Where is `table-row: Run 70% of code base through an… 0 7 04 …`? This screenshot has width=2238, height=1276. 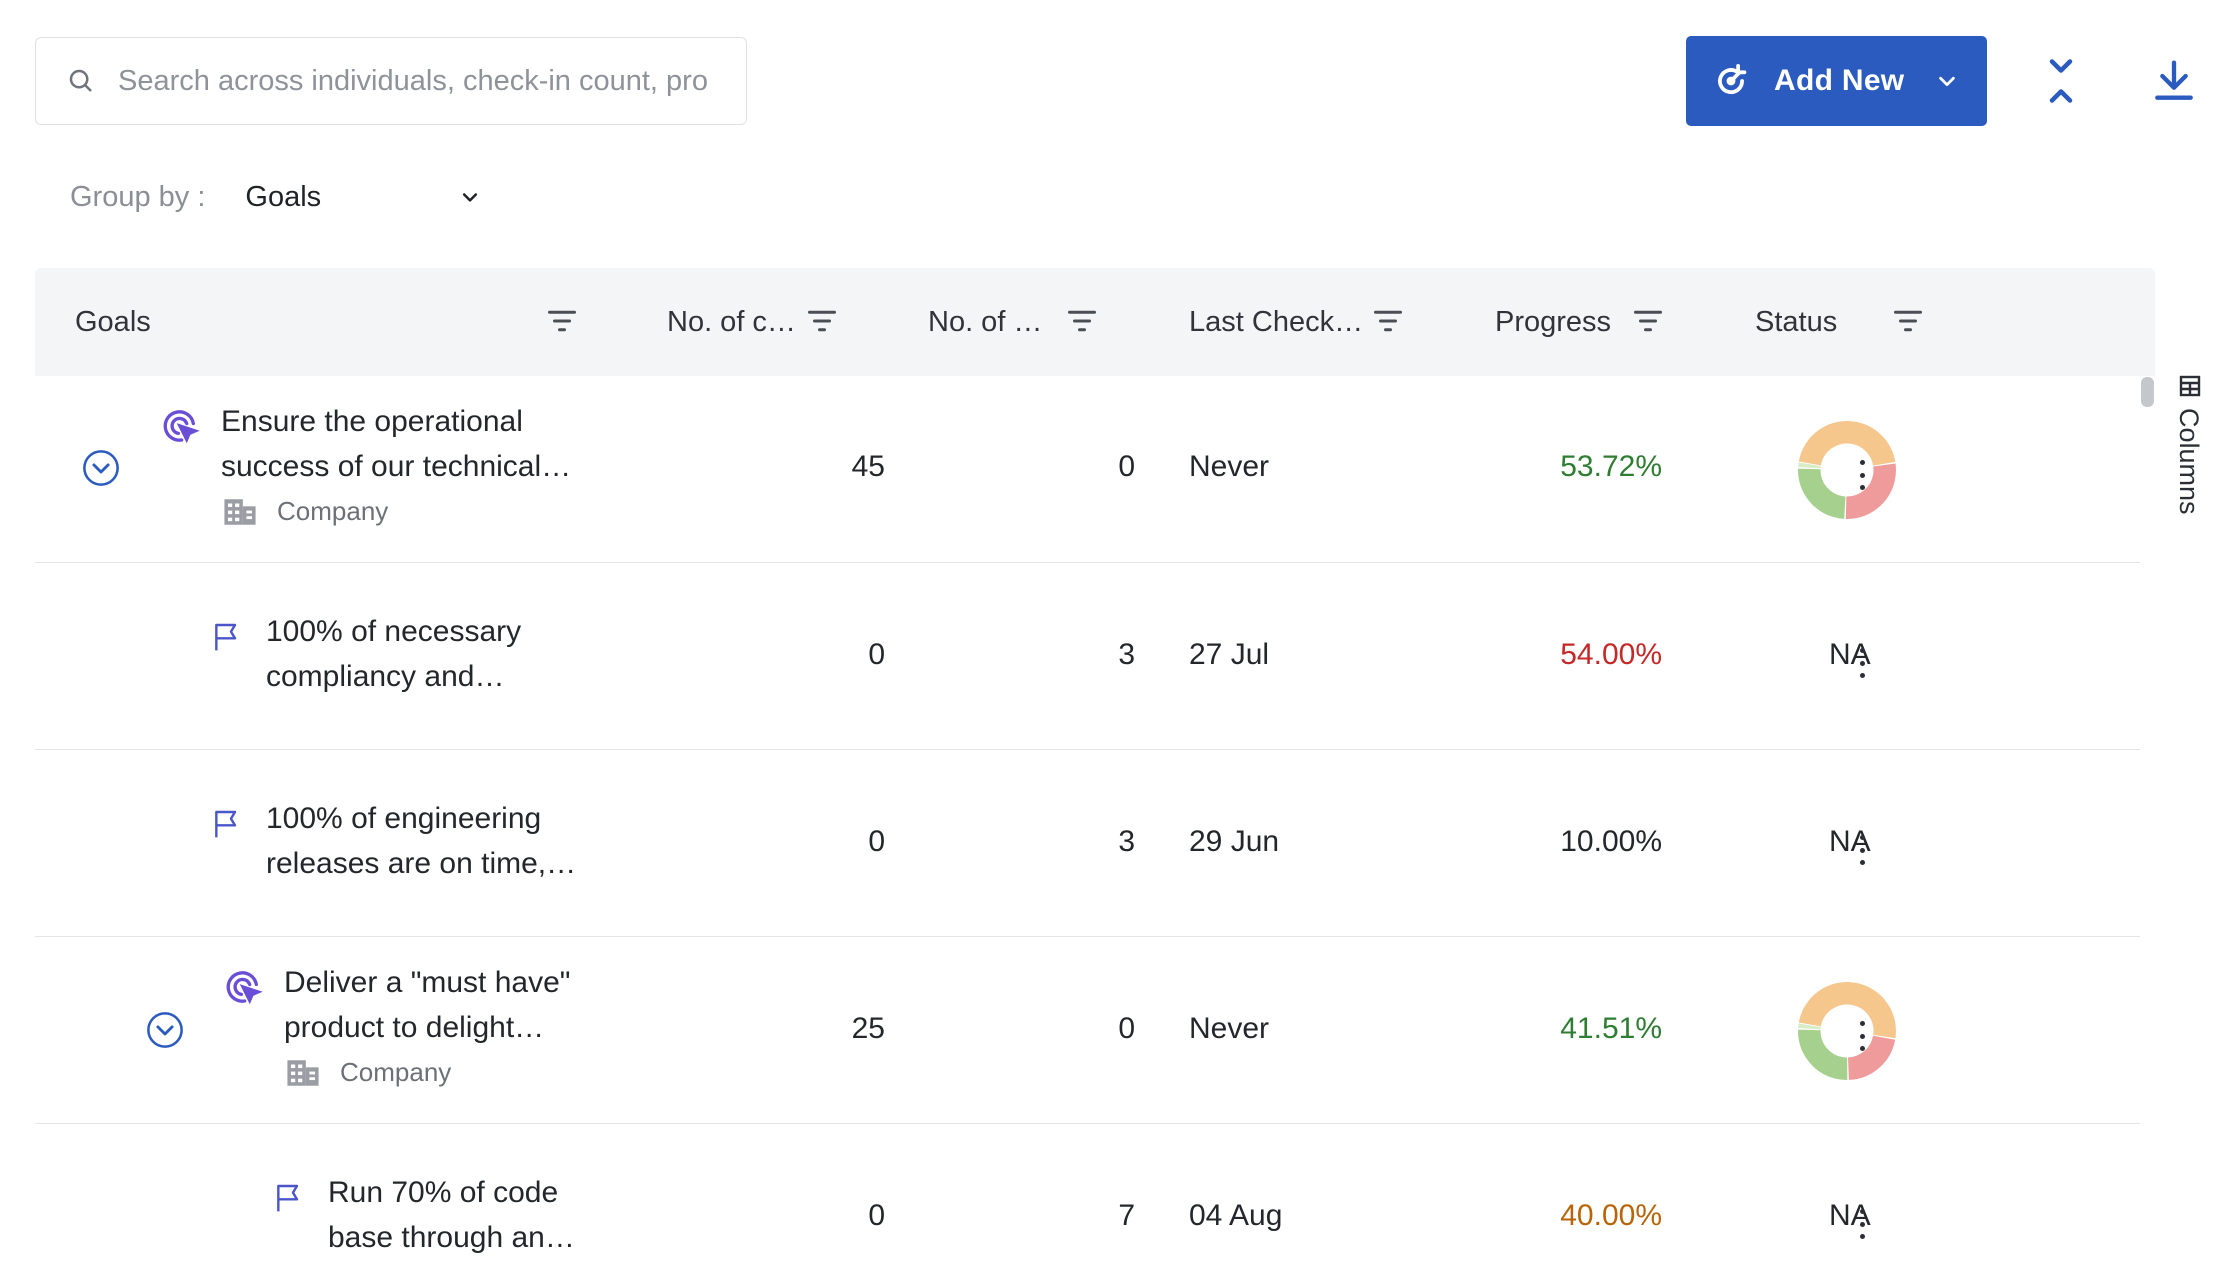 table-row: Run 70% of code base through an… 0 7 04 … is located at coordinates (1087, 1200).